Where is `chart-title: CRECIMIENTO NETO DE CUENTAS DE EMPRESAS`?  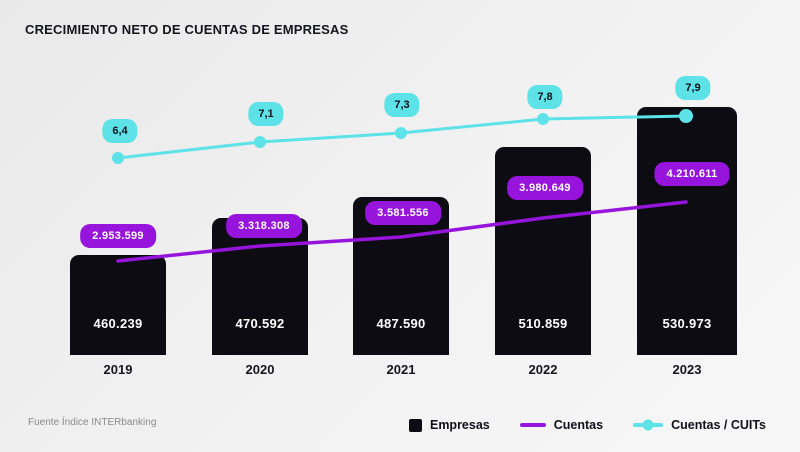 chart-title: CRECIMIENTO NETO DE CUENTAS DE EMPRESAS is located at coordinates (187, 29).